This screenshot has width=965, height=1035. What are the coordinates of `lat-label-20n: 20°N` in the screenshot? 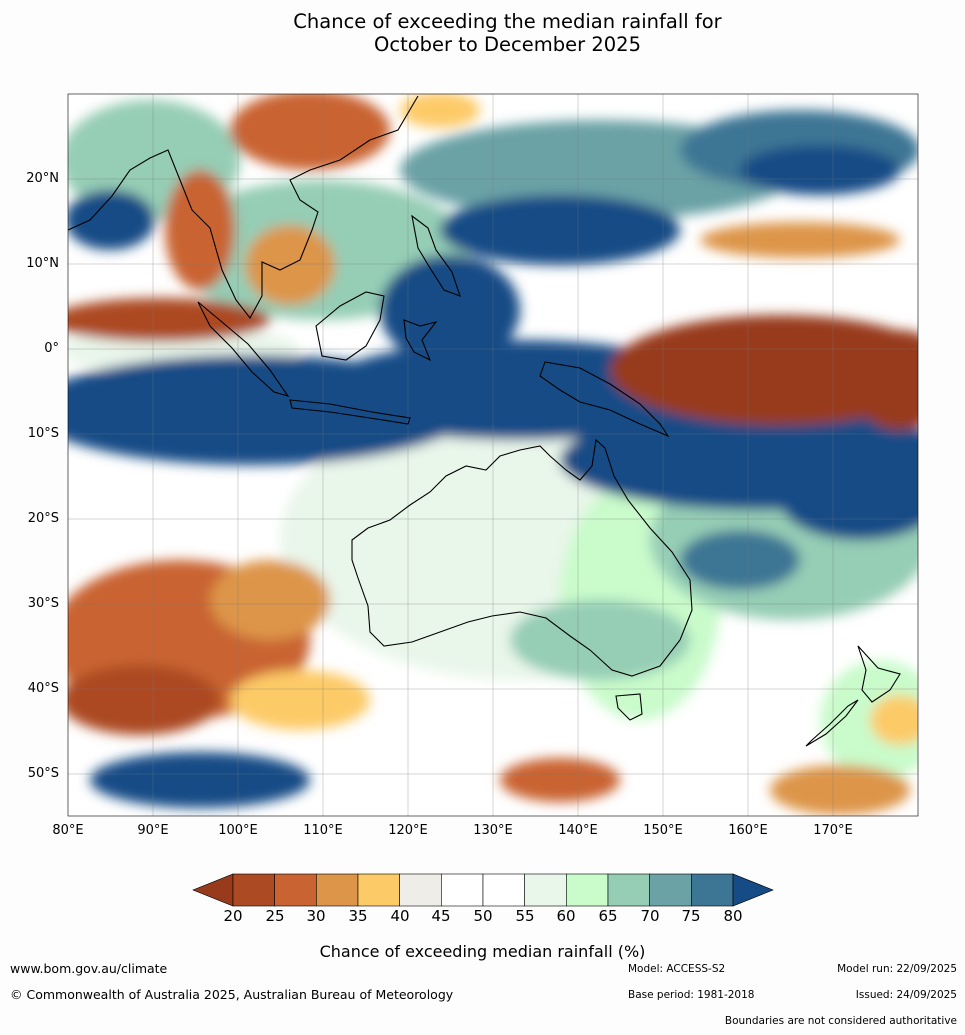 It's located at (42, 178).